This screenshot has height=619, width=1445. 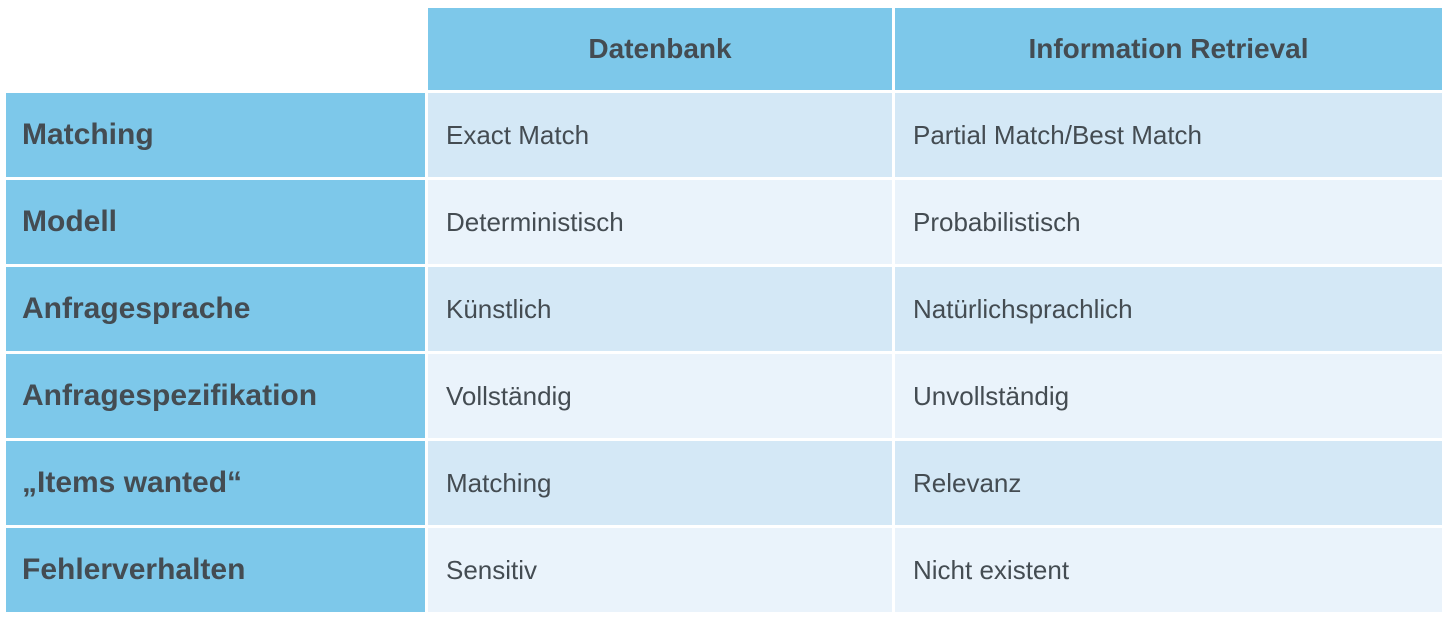 I want to click on cell-modell-ir: Probabilistisch, so click(x=1168, y=222).